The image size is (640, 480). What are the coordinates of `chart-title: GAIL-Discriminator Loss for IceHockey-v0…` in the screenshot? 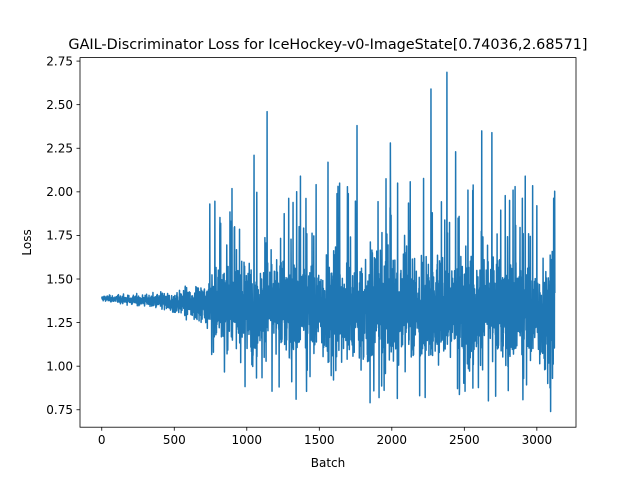 It's located at (327, 45).